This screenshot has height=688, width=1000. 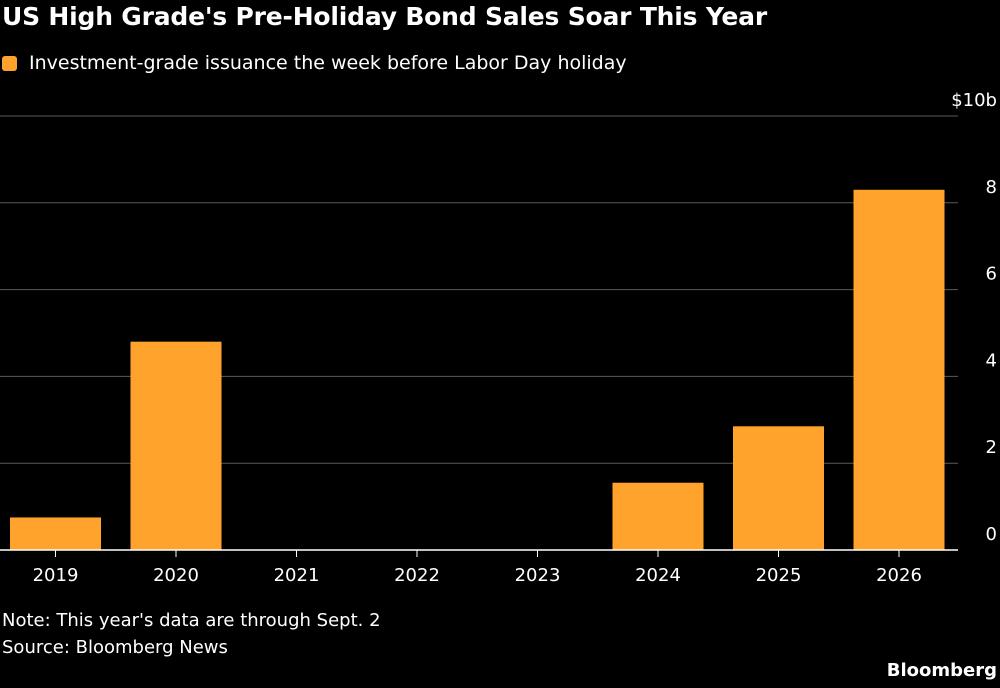 What do you see at coordinates (974, 317) in the screenshot?
I see `y-axis-labels: 0 2 4 6 8 $10b` at bounding box center [974, 317].